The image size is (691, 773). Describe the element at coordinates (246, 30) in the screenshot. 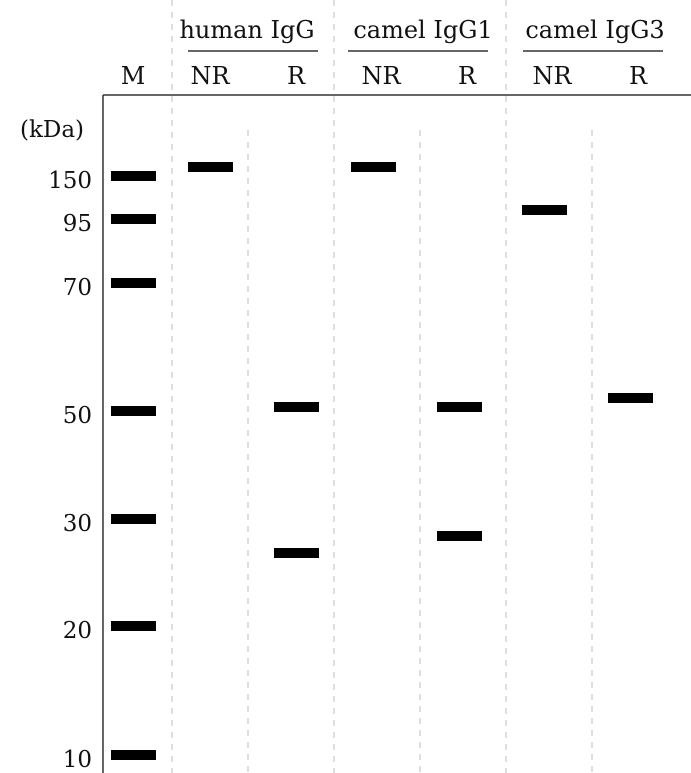

I see `group-label-human-igg: human IgG` at that location.